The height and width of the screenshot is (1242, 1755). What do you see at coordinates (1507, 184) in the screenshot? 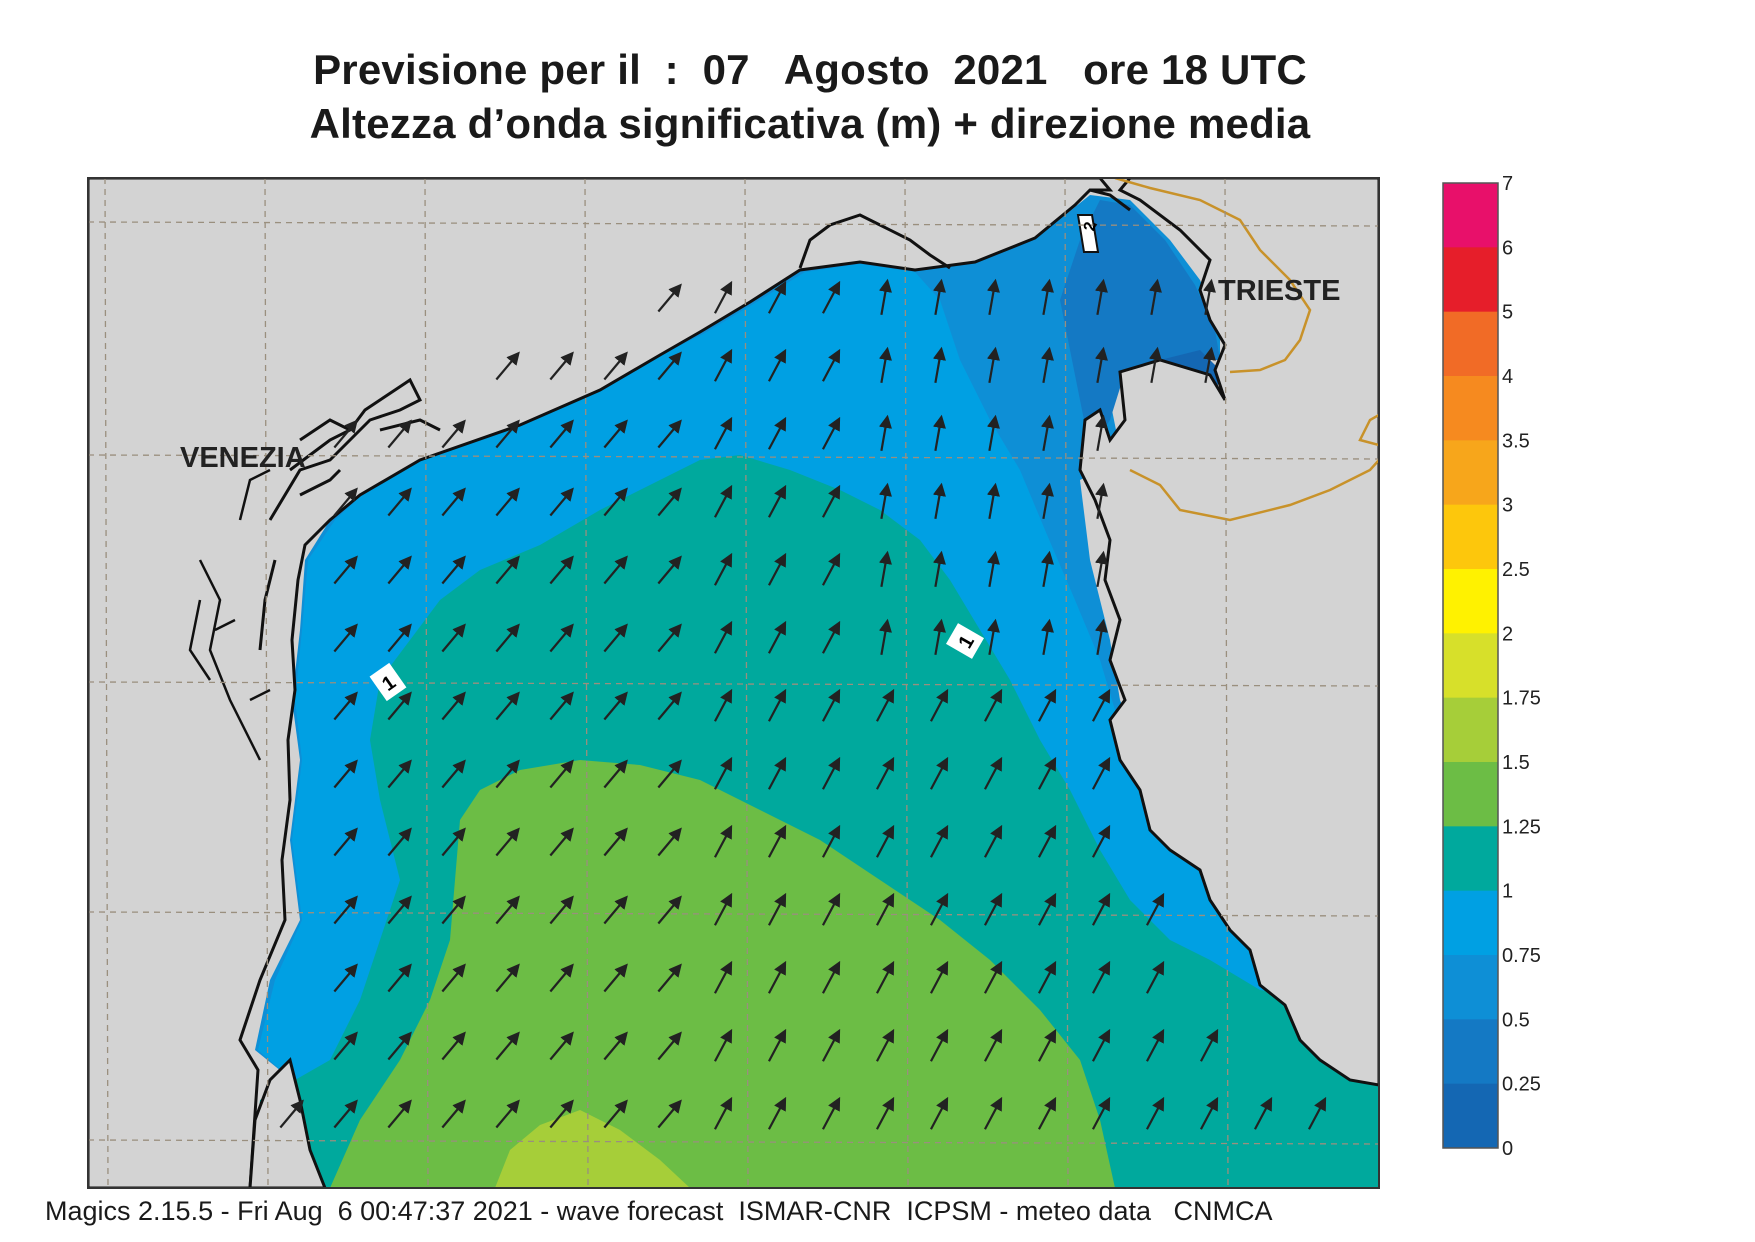
I see `colorbar-tick-label: 7` at bounding box center [1507, 184].